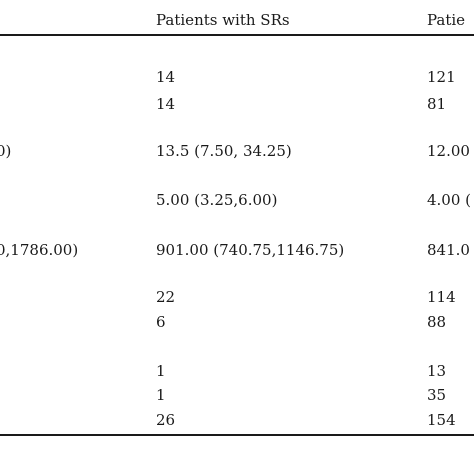  I want to click on table-cell: 26, so click(166, 420).